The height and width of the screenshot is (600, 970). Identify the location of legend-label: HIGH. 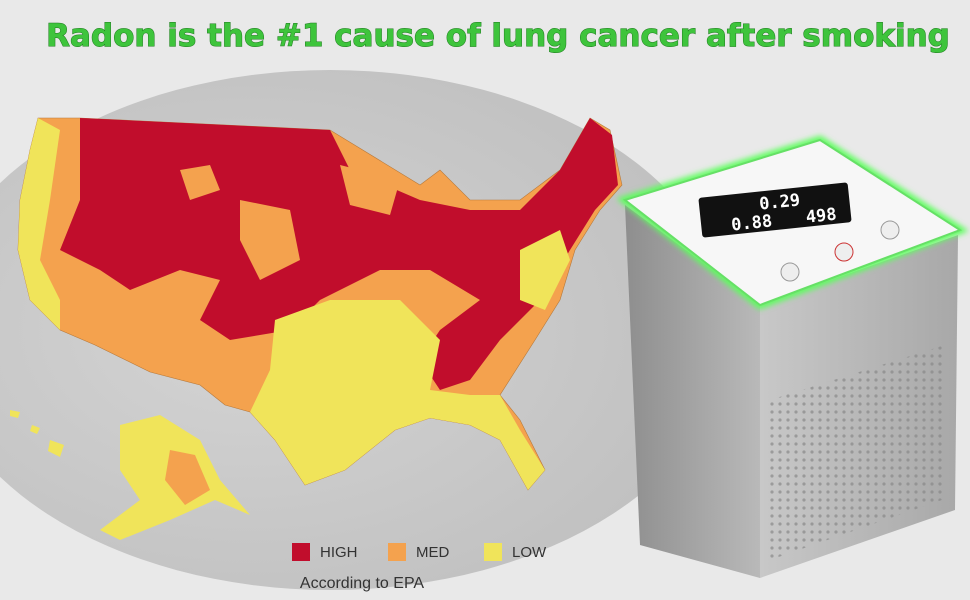
(339, 552).